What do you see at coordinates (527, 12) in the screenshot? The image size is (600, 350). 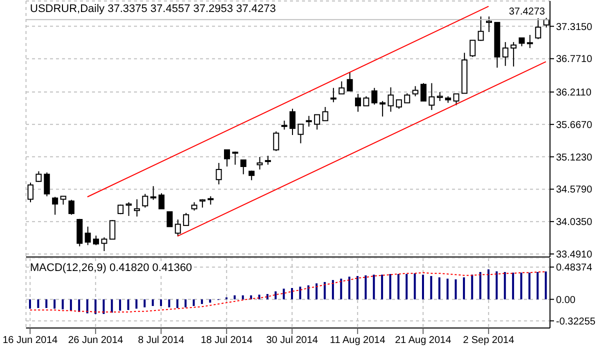 I see `ref-line-label: 37.4273` at bounding box center [527, 12].